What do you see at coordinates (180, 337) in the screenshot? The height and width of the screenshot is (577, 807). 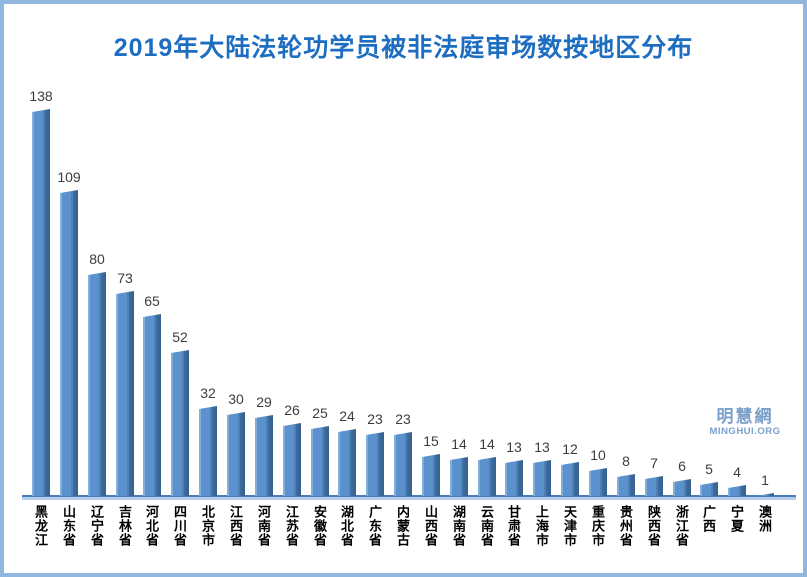 I see `bar-value-label: 52` at bounding box center [180, 337].